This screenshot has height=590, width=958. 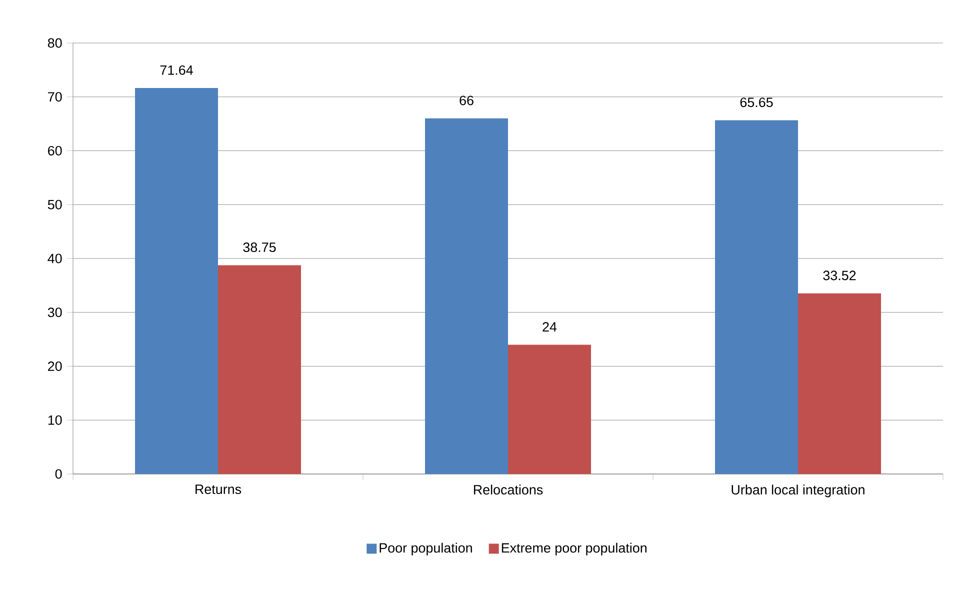 I want to click on x-tick-label: Urban local integration, so click(x=798, y=491).